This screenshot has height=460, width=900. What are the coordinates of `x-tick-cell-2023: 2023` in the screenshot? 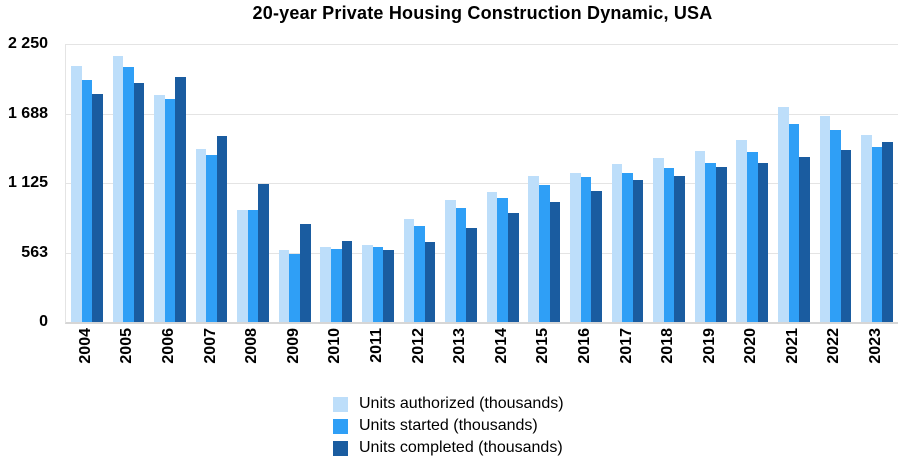 It's located at (876, 359).